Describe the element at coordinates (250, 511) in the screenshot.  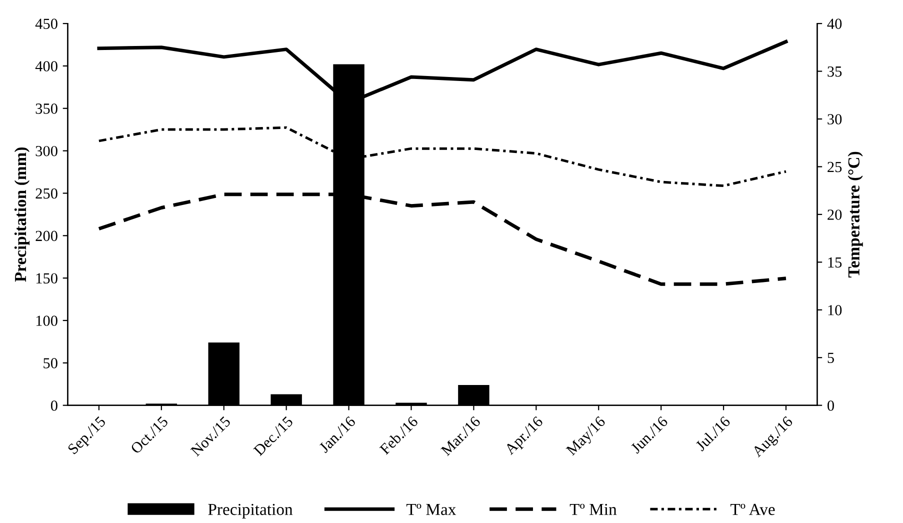
I see `legend-label: Precipitation` at that location.